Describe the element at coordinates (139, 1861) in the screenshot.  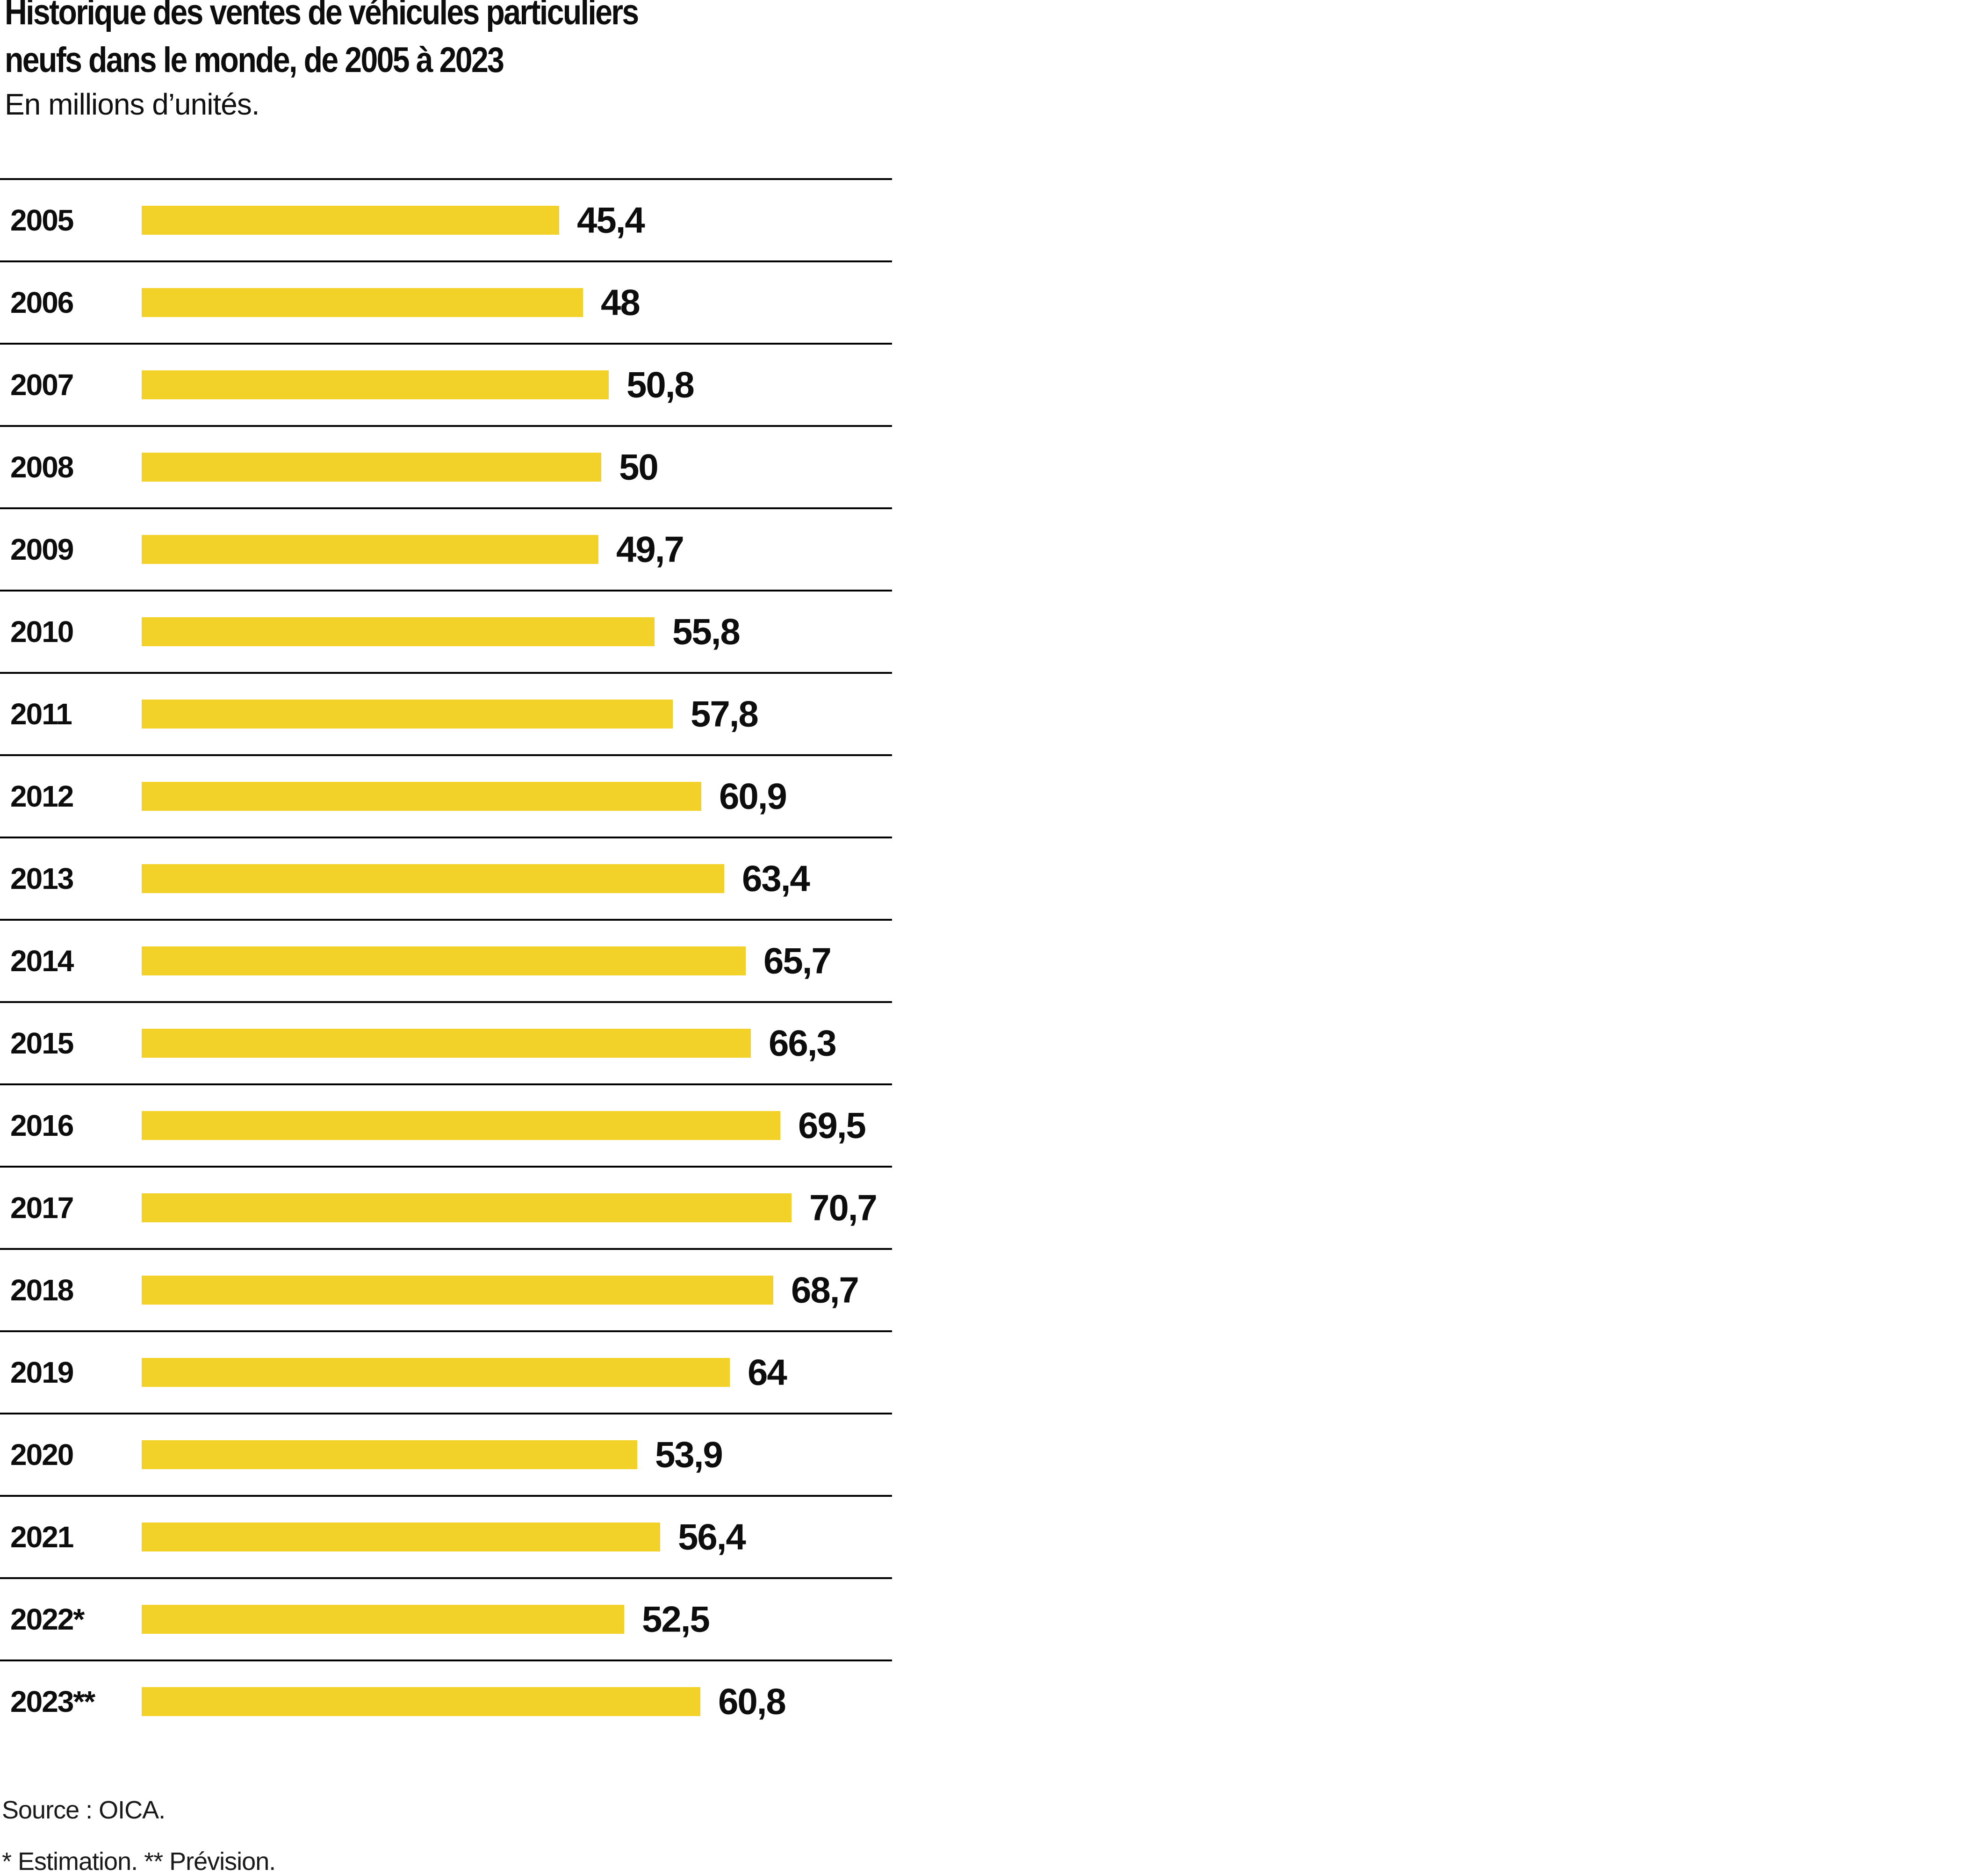
I see `footnotes: * Estimation. ** Prévision.` at that location.